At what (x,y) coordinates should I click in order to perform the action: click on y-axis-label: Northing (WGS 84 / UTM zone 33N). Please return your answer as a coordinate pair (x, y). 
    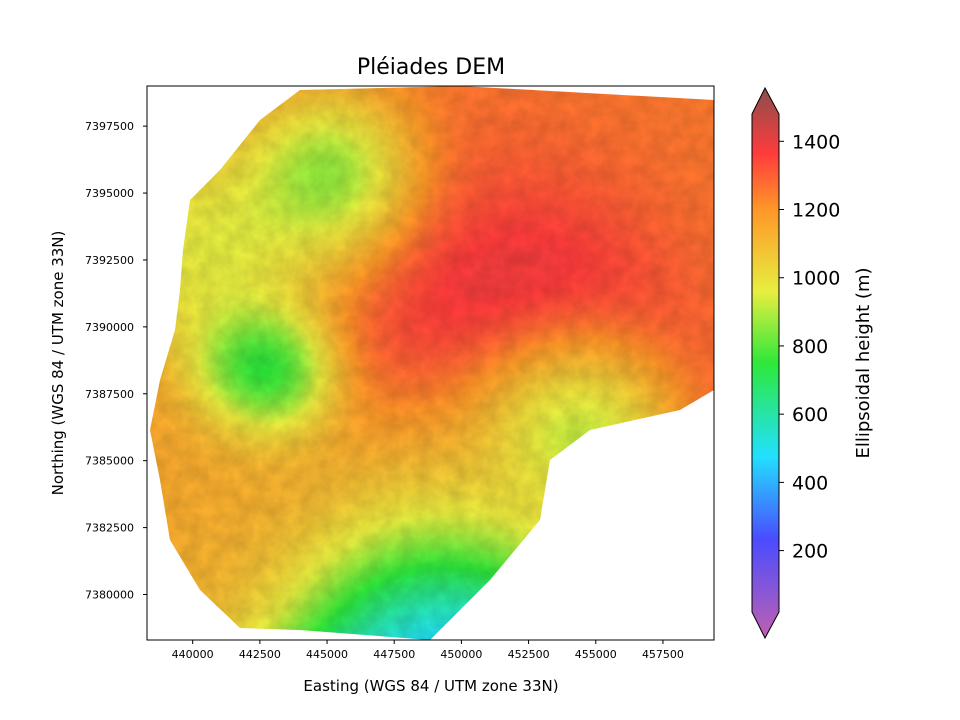
    Looking at the image, I should click on (58, 363).